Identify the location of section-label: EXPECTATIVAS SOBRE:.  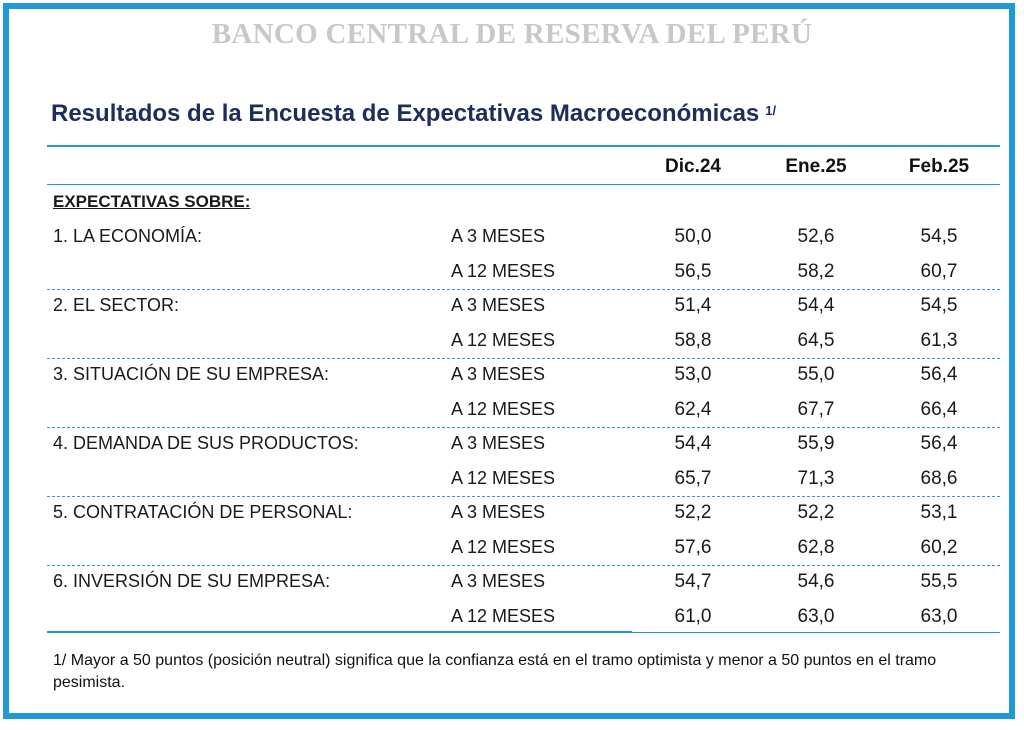
(152, 201).